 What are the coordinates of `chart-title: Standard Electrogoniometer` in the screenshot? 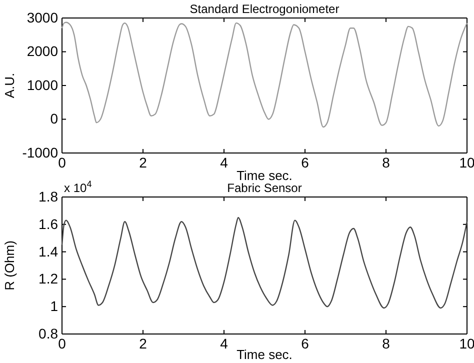 It's located at (265, 9).